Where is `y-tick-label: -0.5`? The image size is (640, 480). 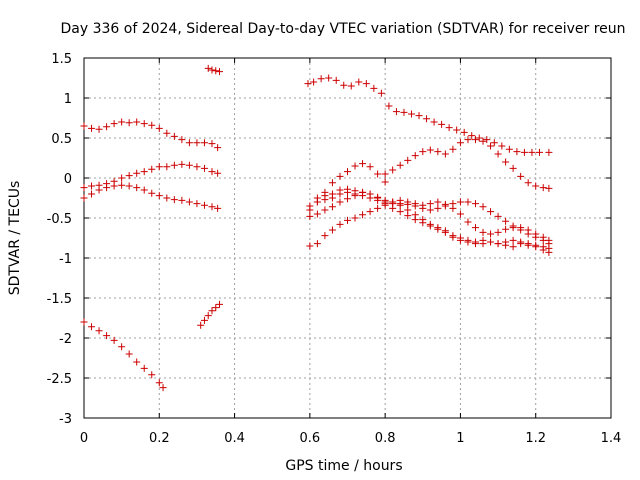
y-tick-label: -0.5 is located at coordinates (59, 219).